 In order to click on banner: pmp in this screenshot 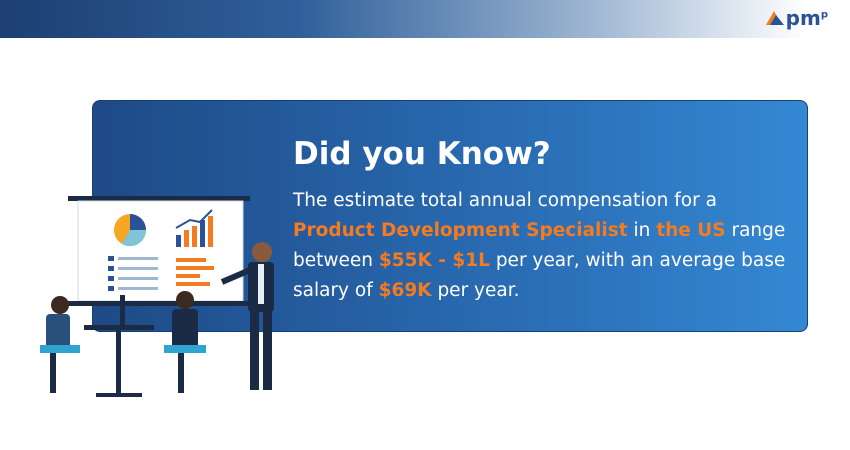, I will do `click(425, 19)`.